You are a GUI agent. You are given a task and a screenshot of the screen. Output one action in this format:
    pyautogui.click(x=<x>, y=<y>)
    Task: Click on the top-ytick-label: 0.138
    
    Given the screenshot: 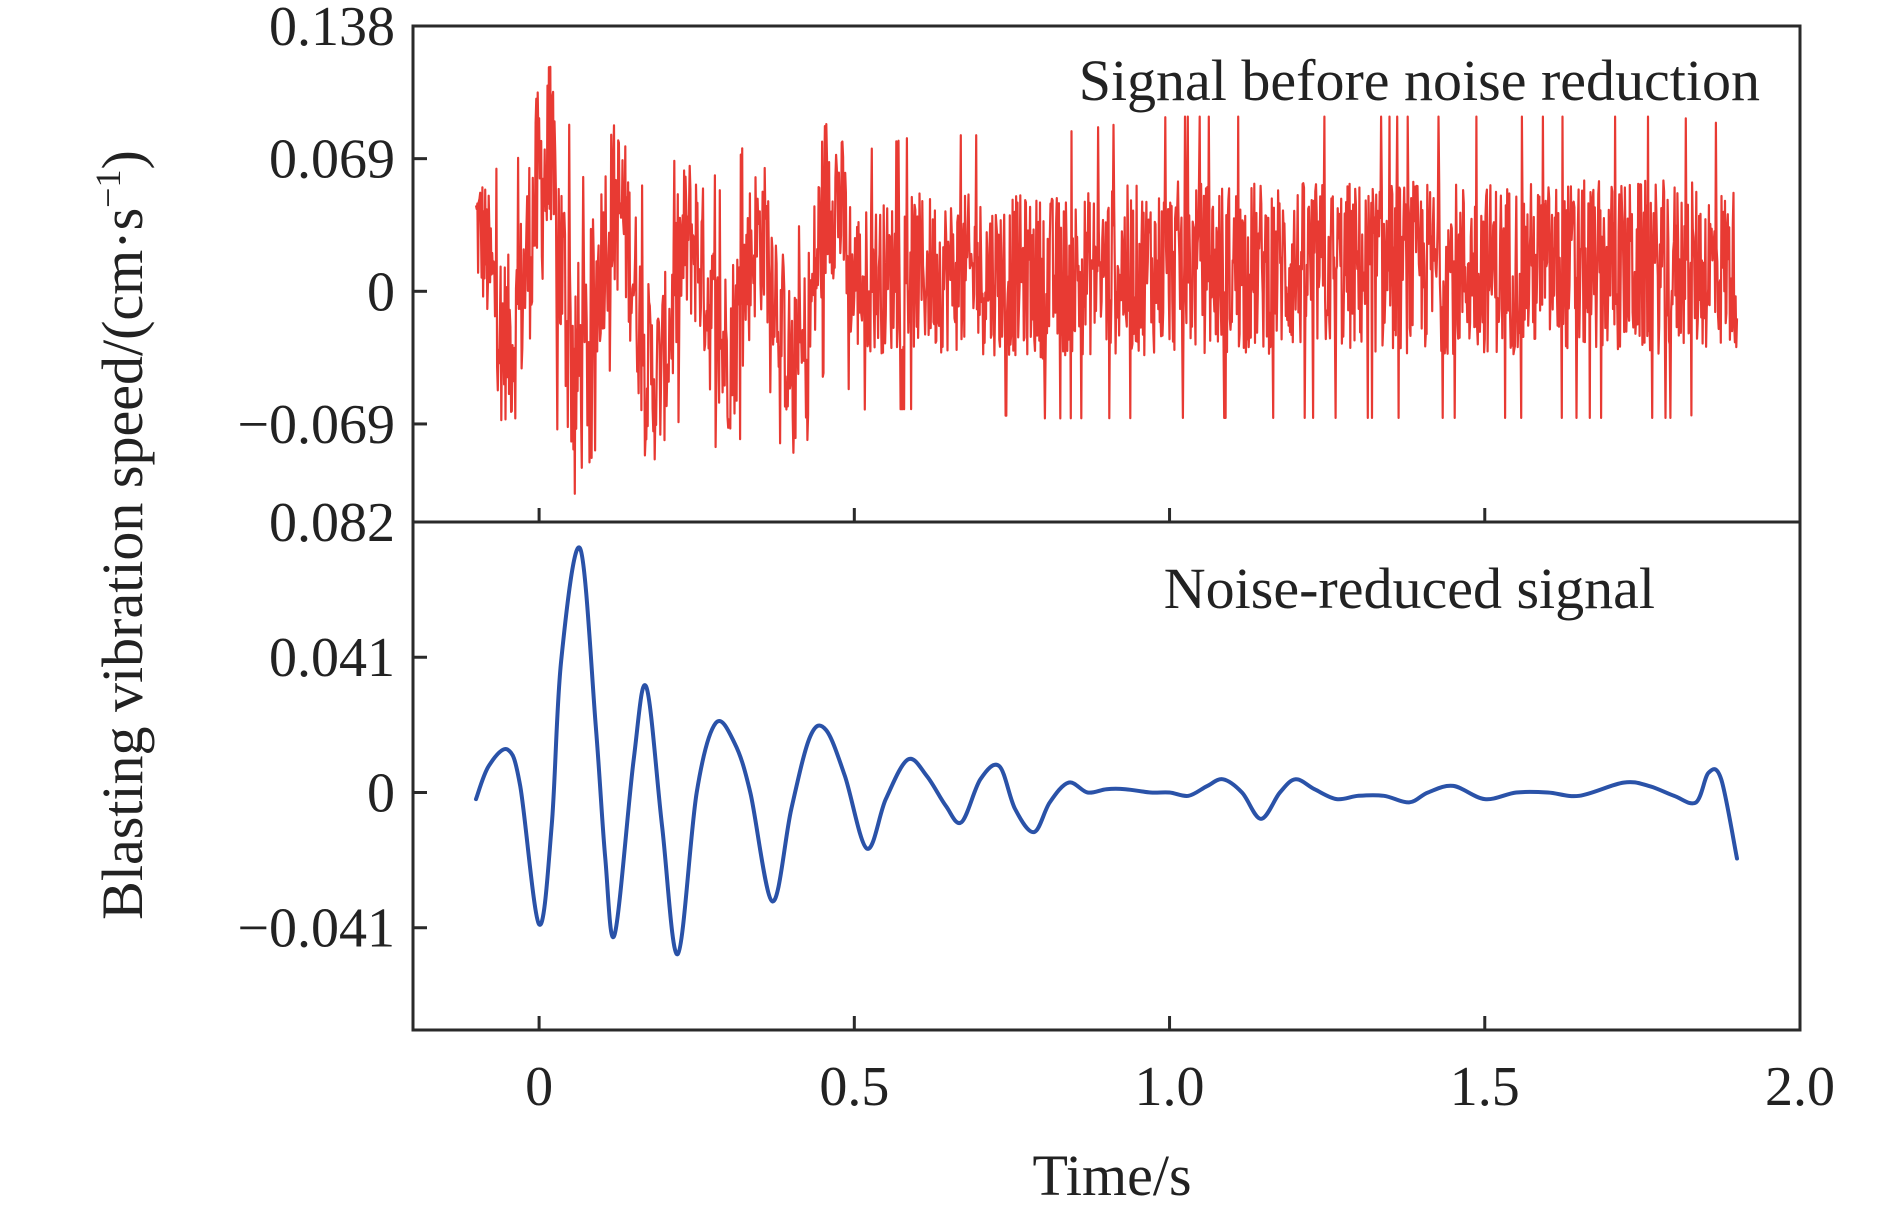 What is the action you would take?
    pyautogui.click(x=332, y=29)
    